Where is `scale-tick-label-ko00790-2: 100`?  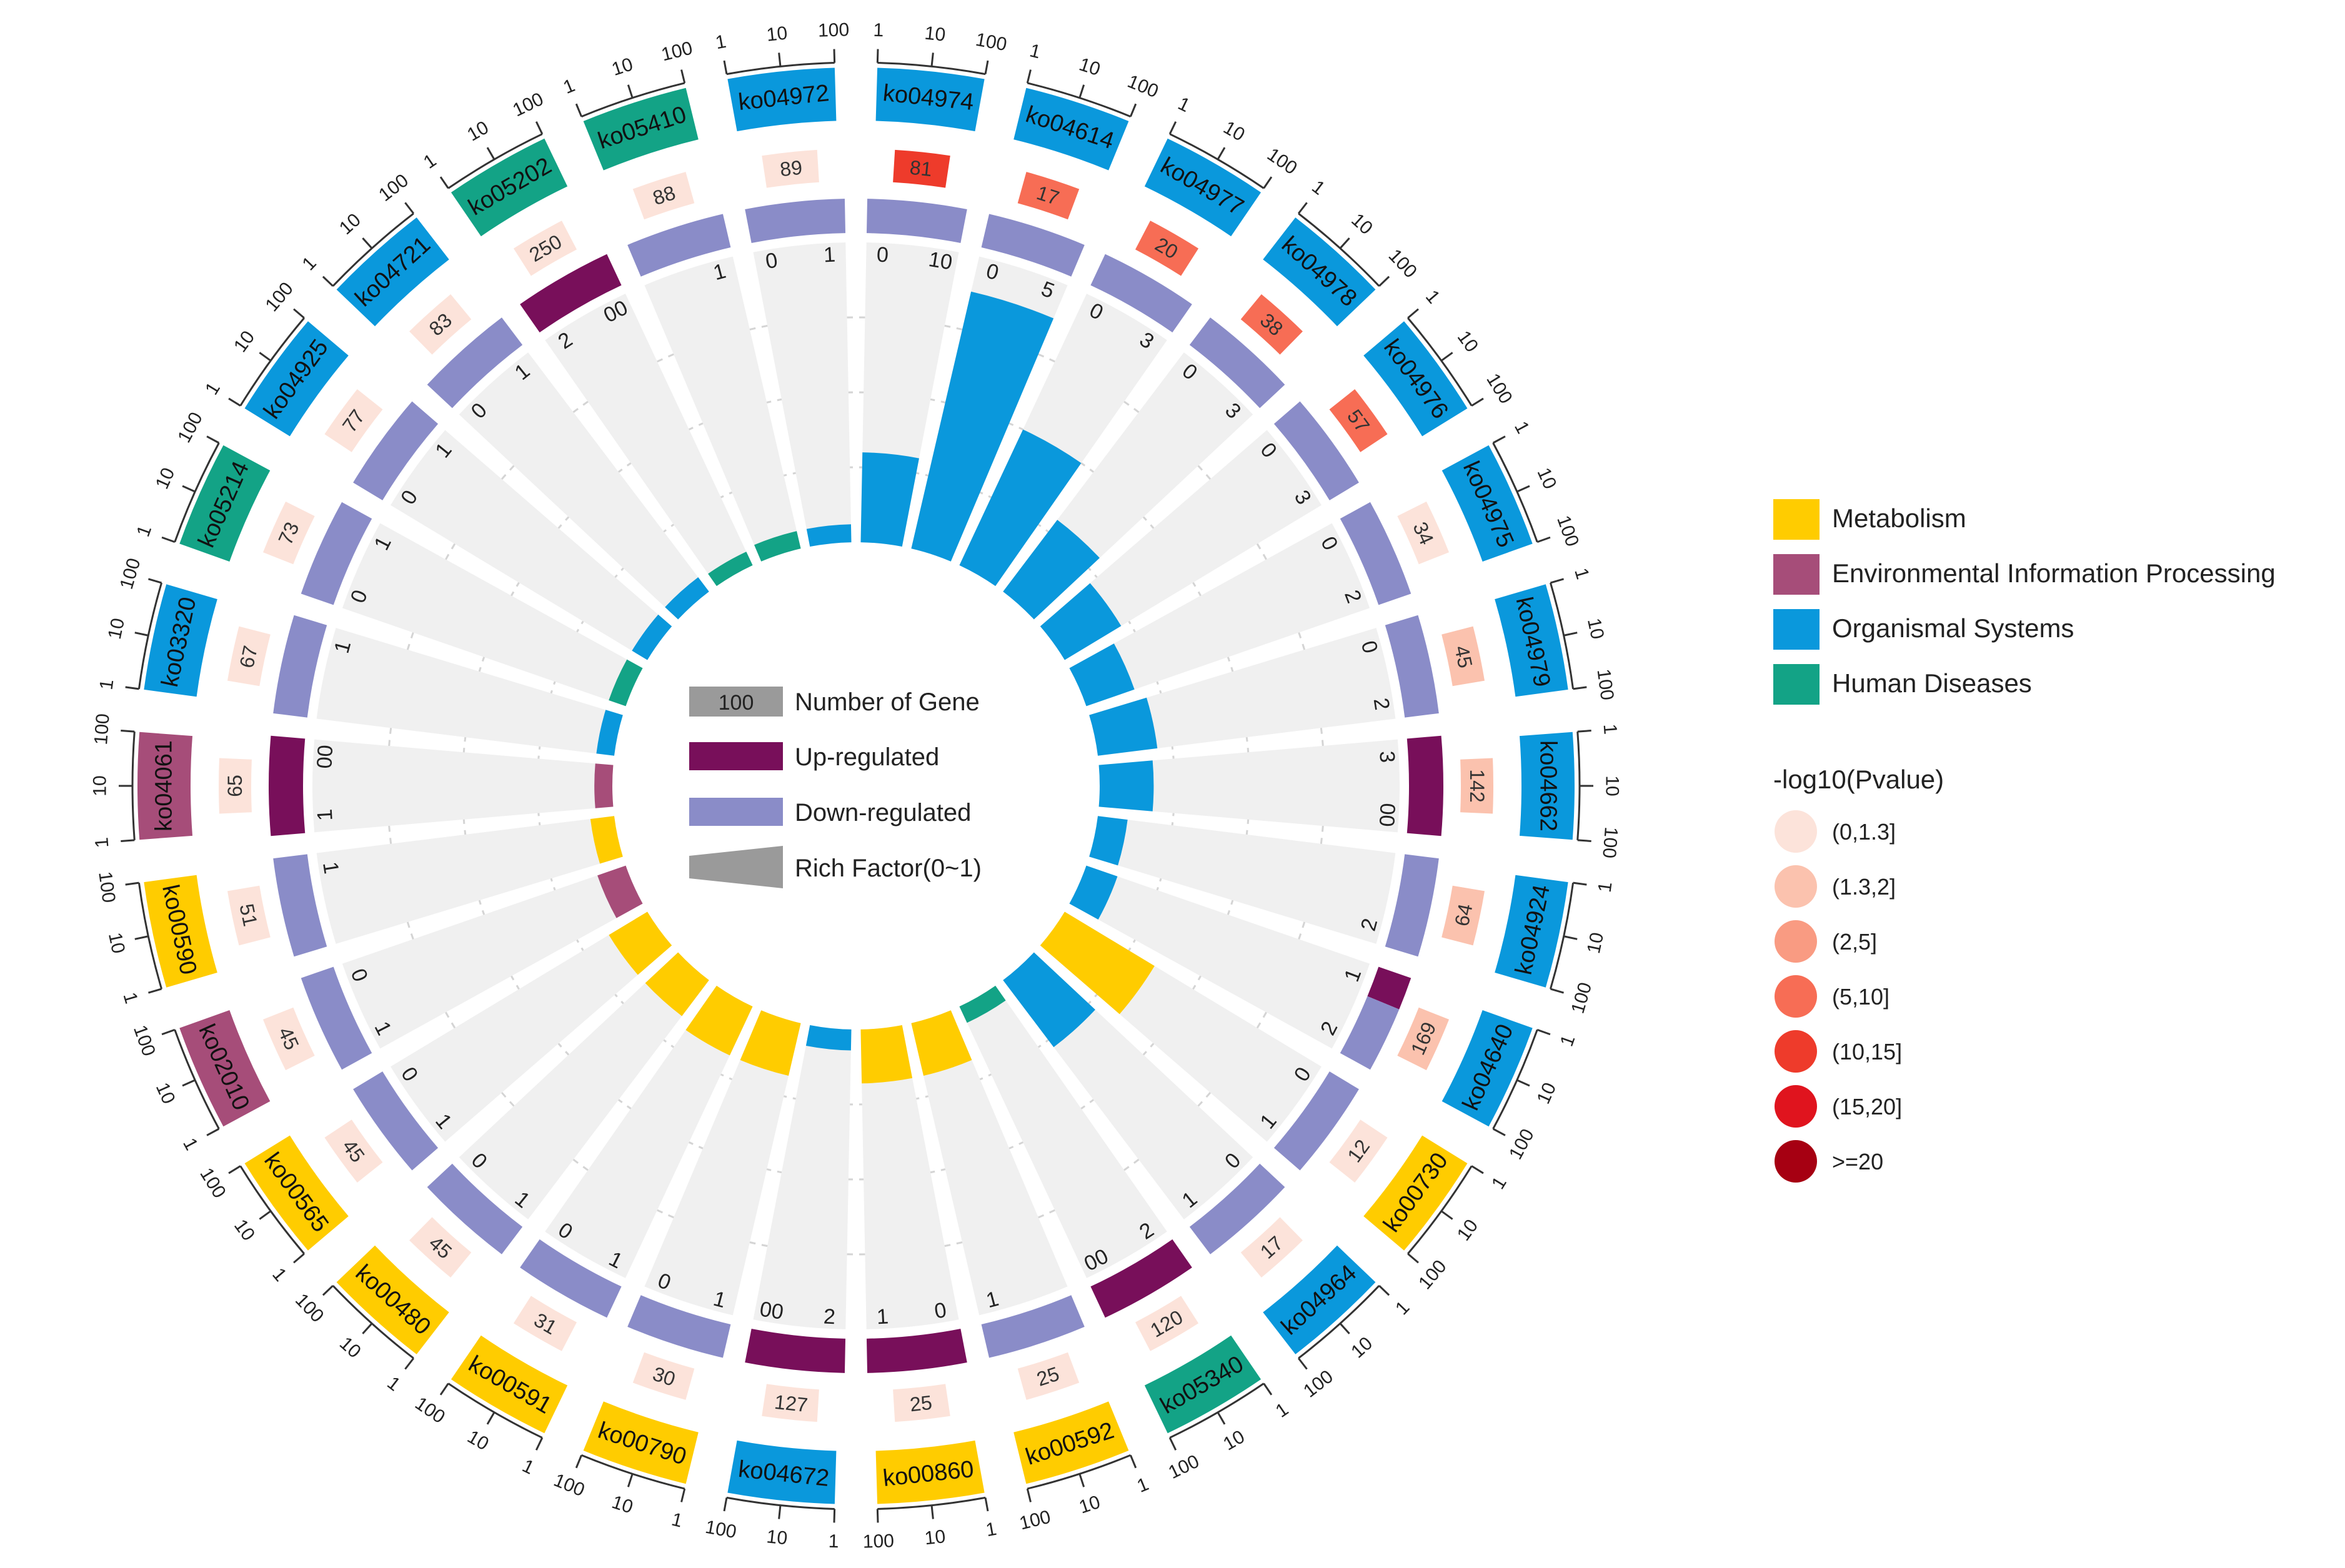 scale-tick-label-ko00790-2: 100 is located at coordinates (569, 1485).